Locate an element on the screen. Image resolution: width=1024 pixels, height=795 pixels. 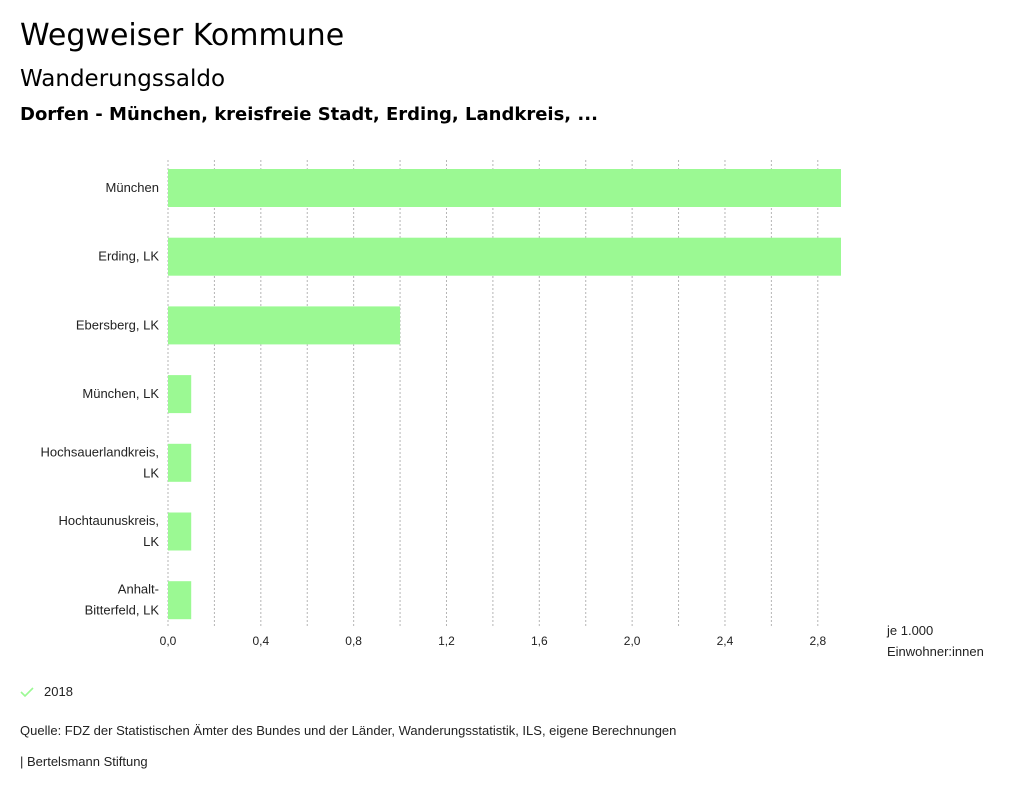
check-icon is located at coordinates (27, 691).